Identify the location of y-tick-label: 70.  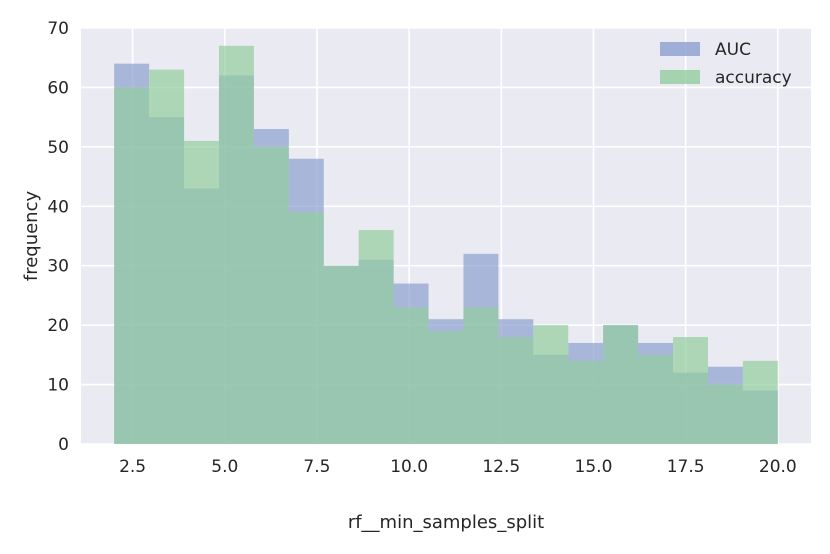
(58, 29).